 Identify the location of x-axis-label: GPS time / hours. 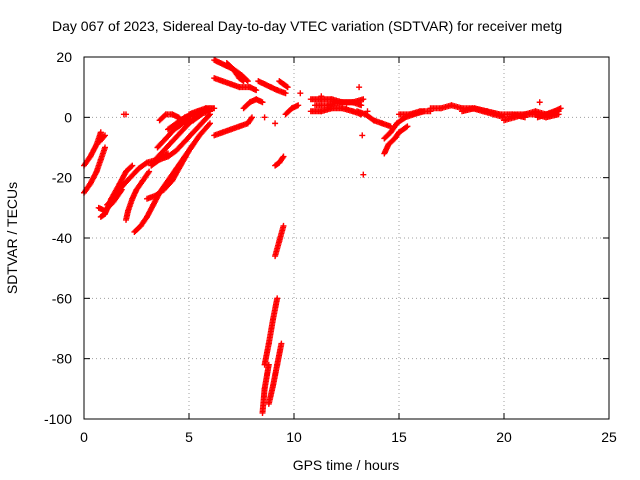
(346, 465).